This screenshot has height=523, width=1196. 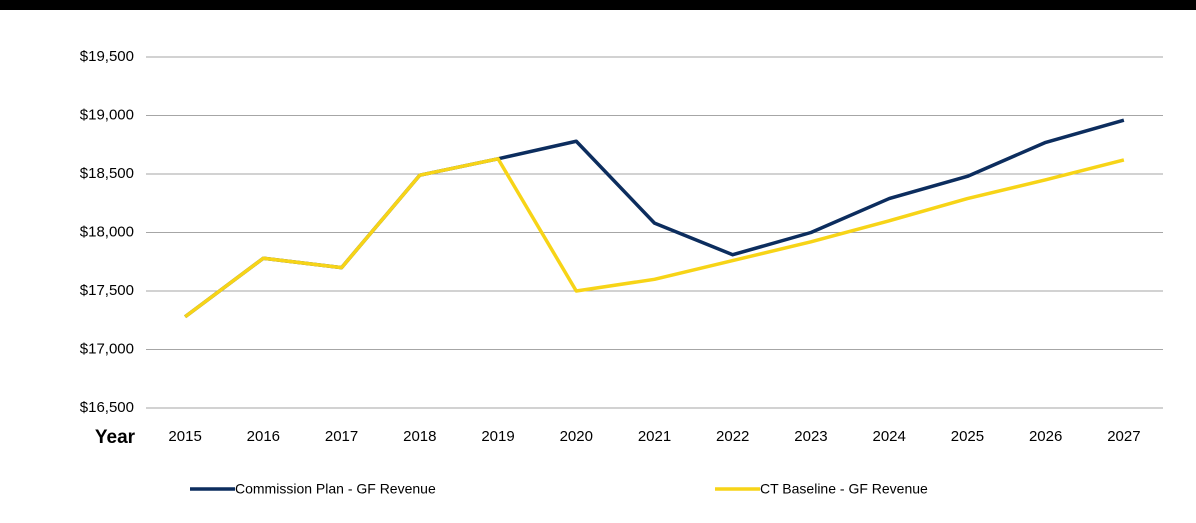 I want to click on x-tick-label: 2019, so click(x=497, y=436).